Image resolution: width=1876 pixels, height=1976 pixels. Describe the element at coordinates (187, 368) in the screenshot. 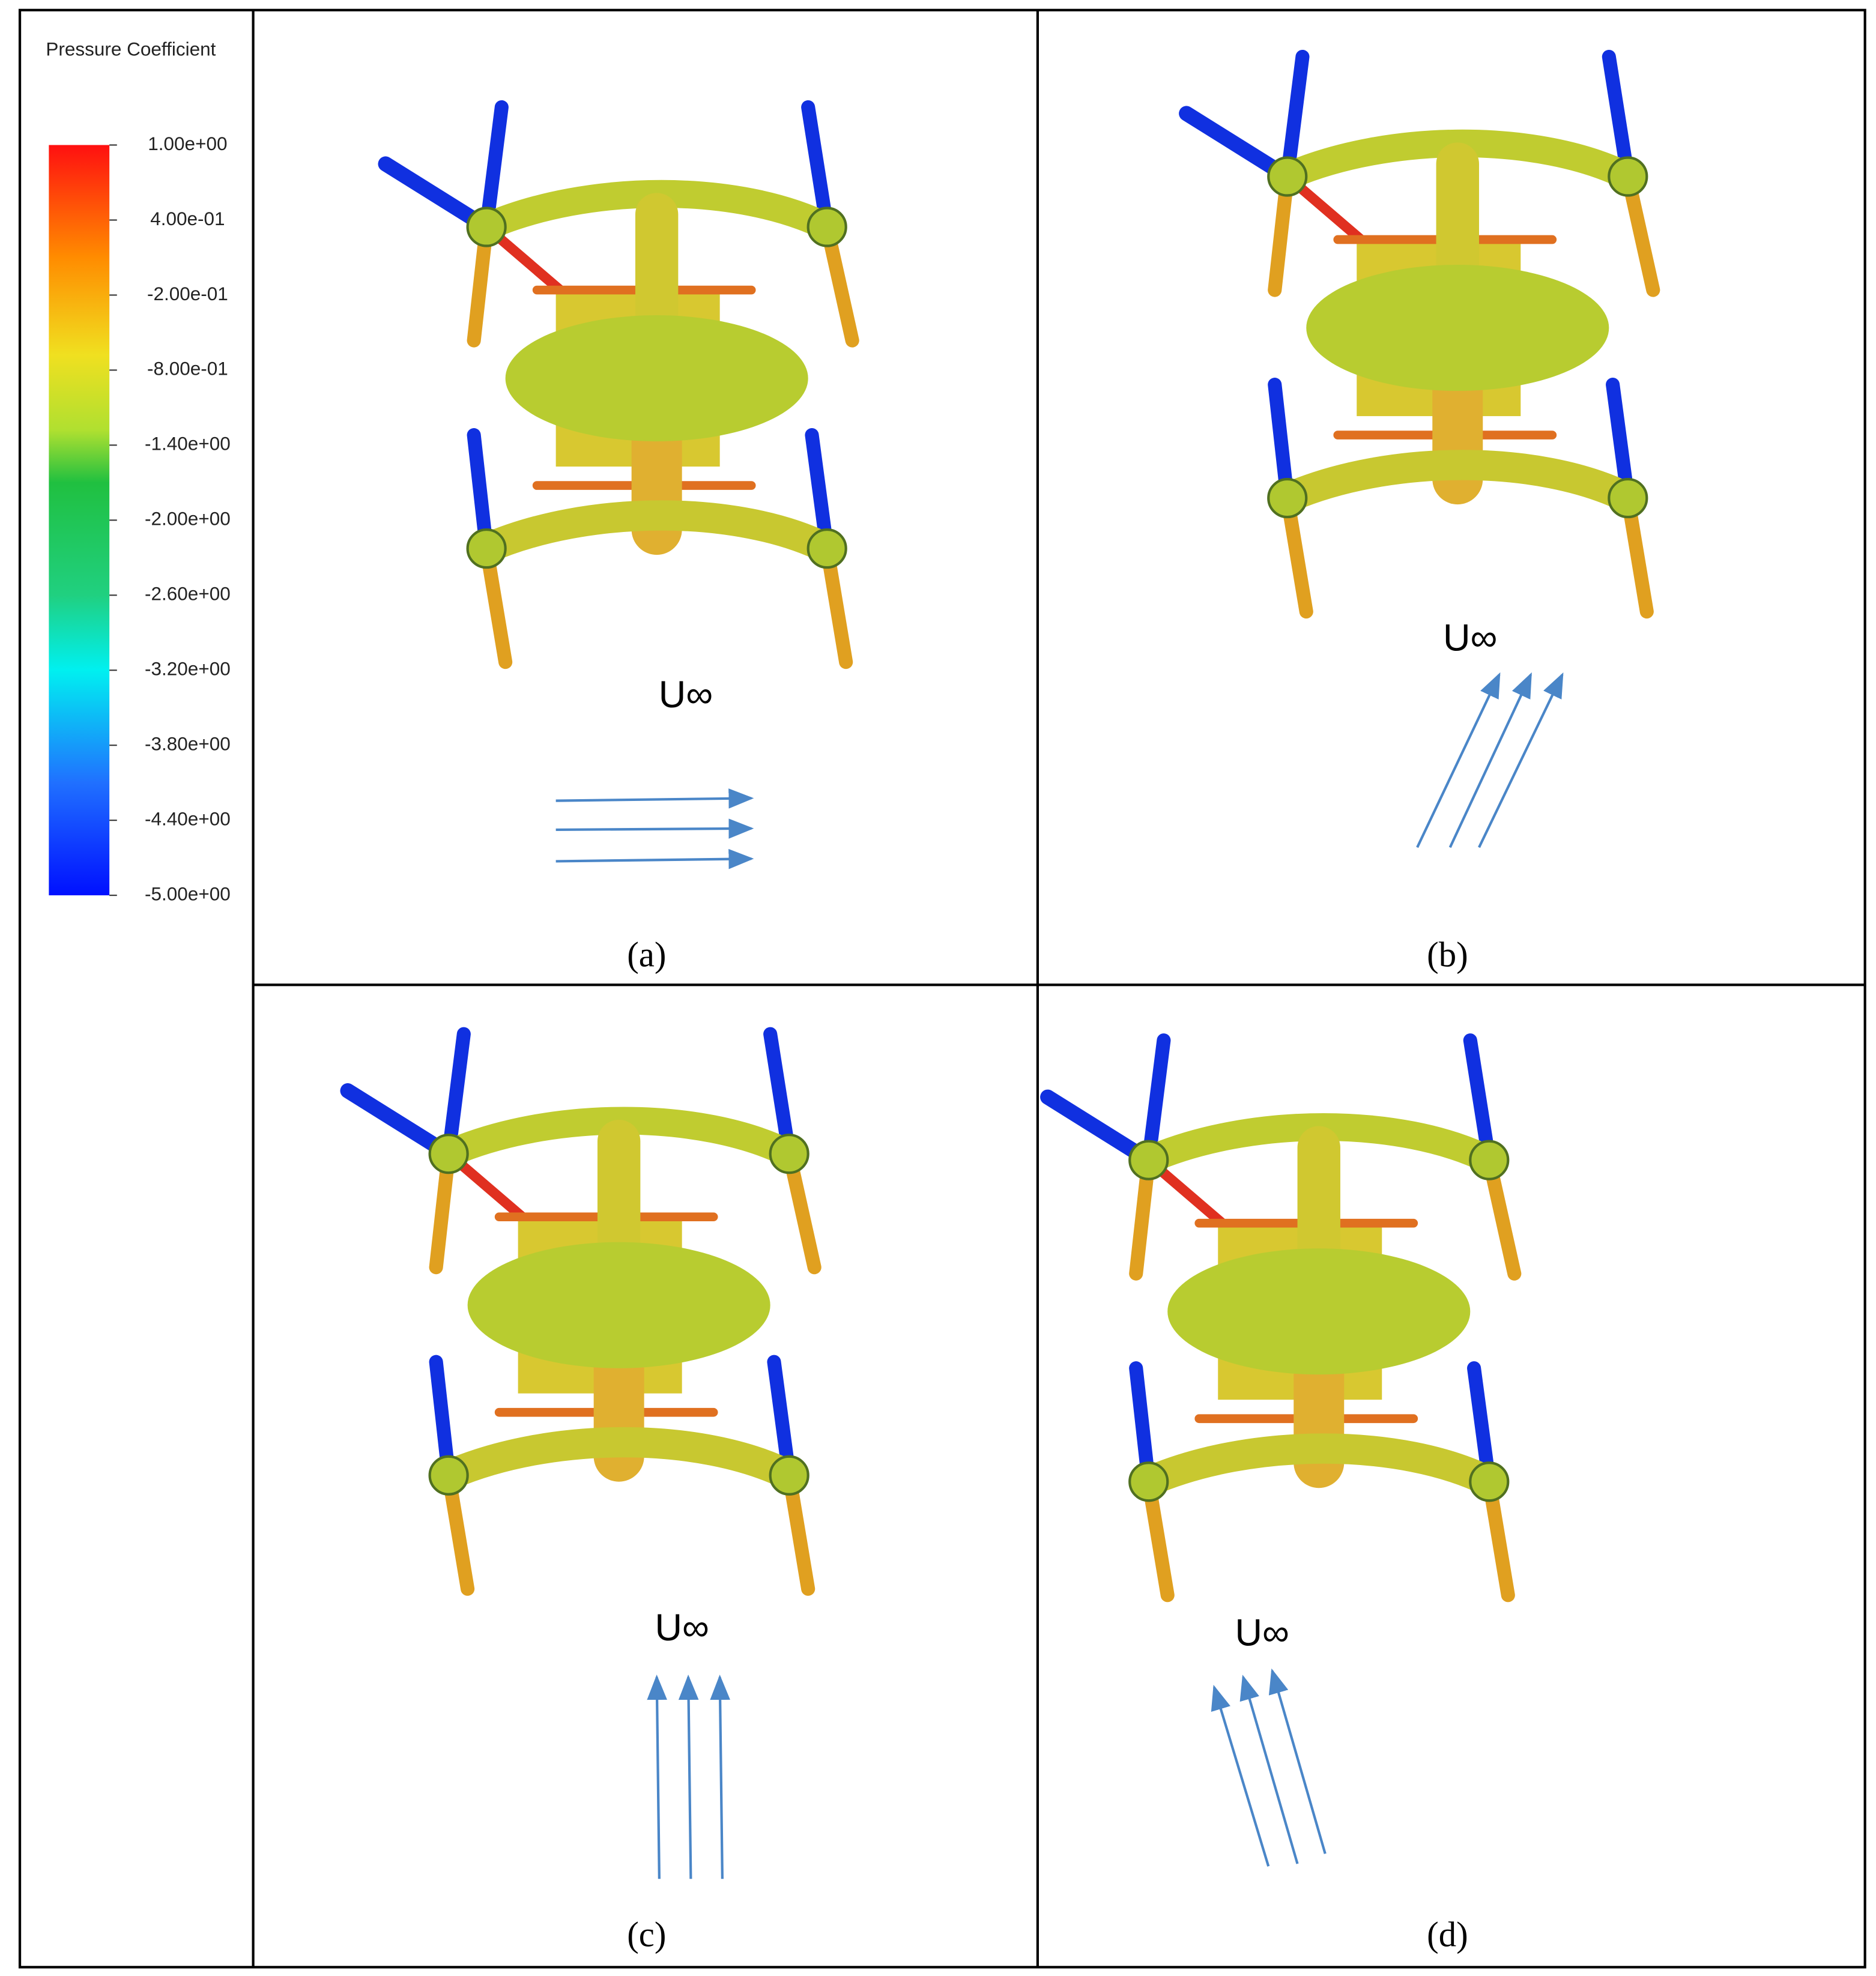

I see `tick-label: -8.00e-01` at that location.